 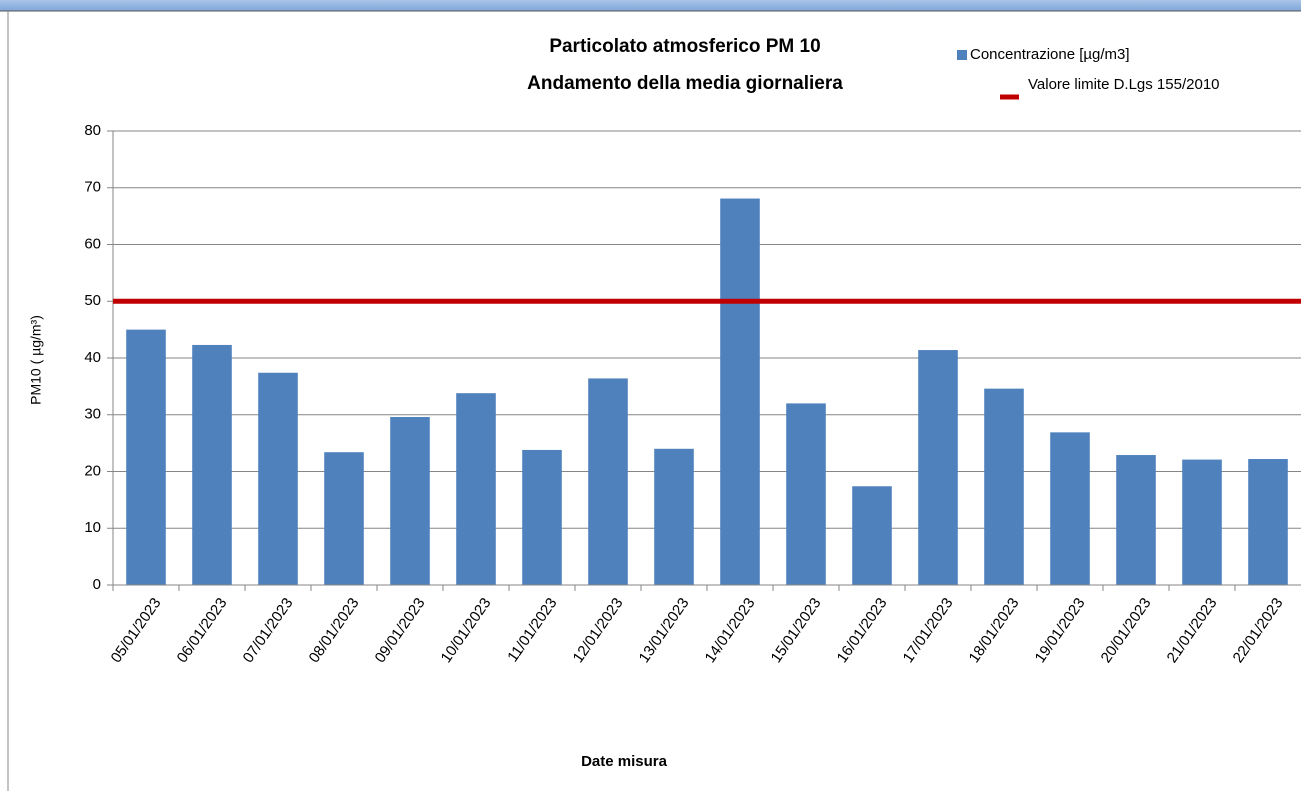 What do you see at coordinates (796, 630) in the screenshot?
I see `x-tick-label: 15/01/2023` at bounding box center [796, 630].